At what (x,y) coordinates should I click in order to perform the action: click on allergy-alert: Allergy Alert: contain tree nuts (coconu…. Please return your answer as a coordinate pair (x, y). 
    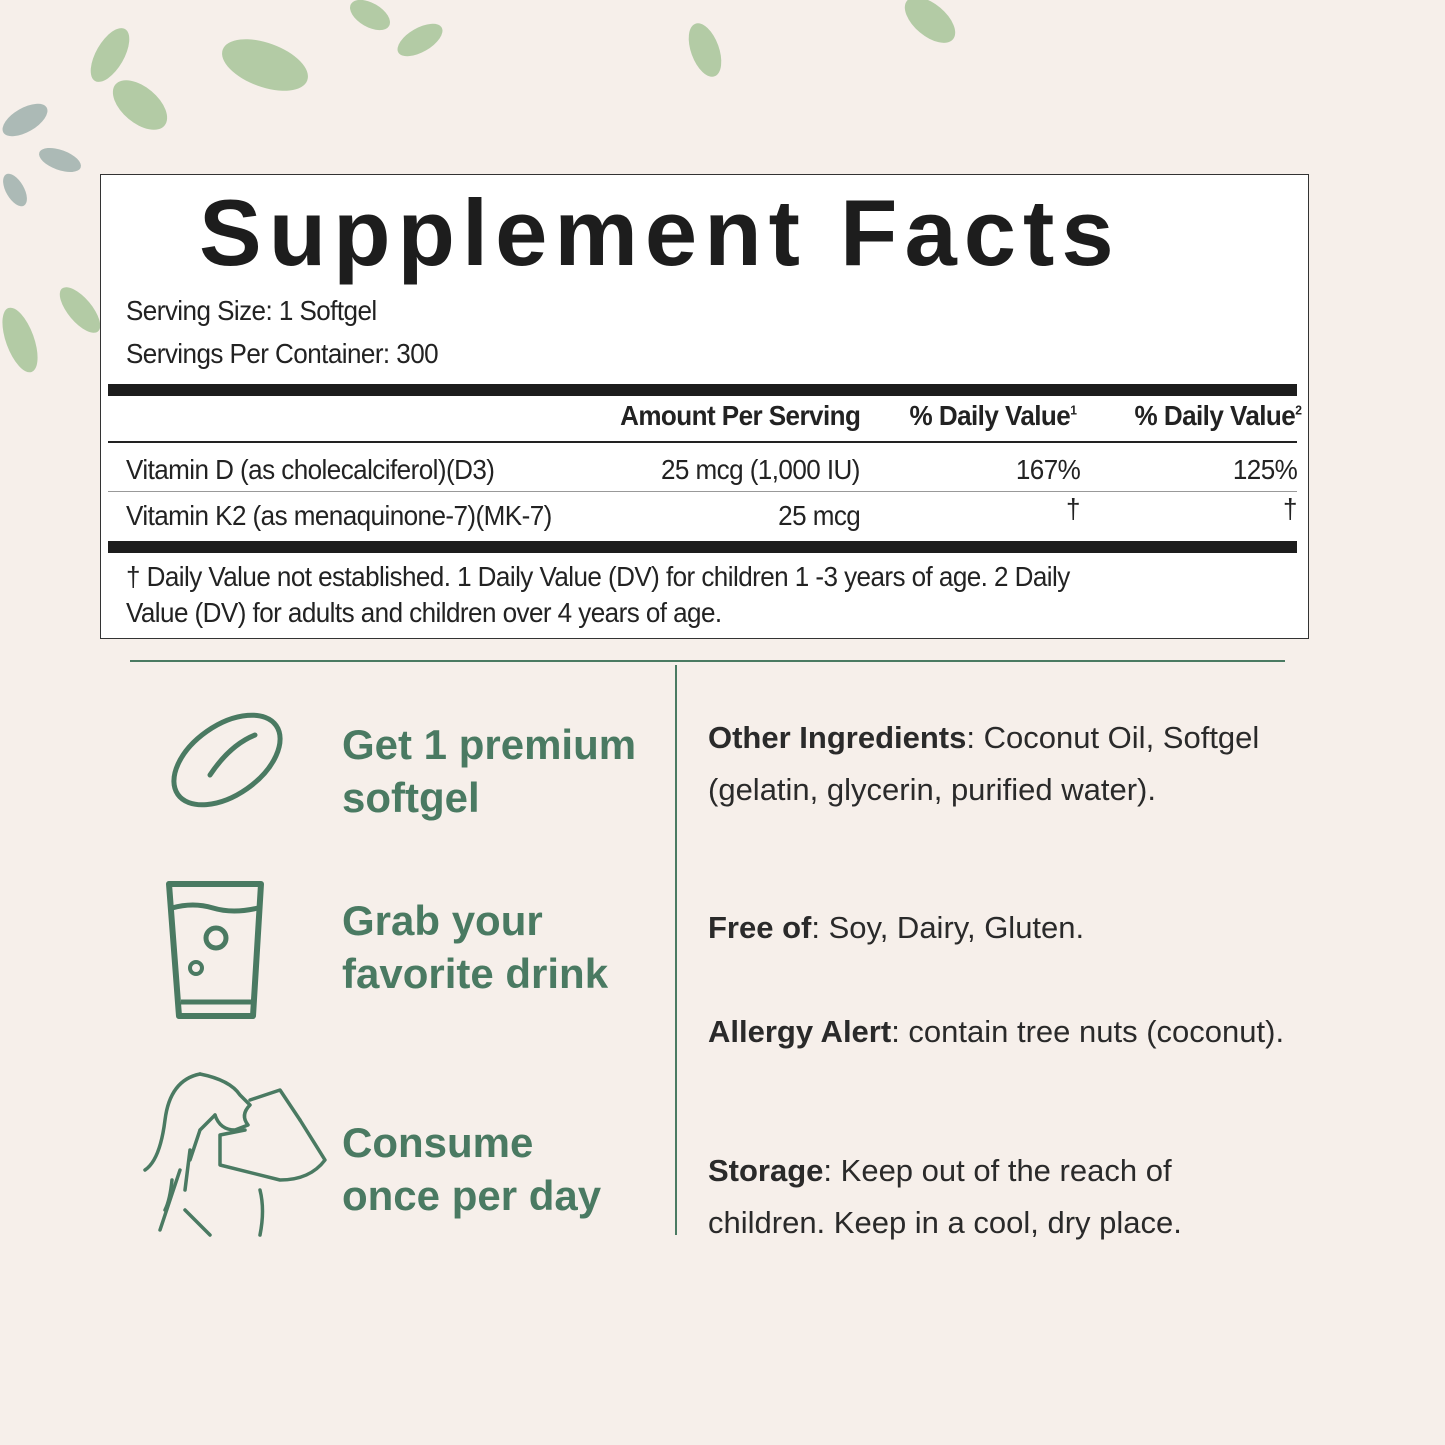
    Looking at the image, I should click on (996, 1031).